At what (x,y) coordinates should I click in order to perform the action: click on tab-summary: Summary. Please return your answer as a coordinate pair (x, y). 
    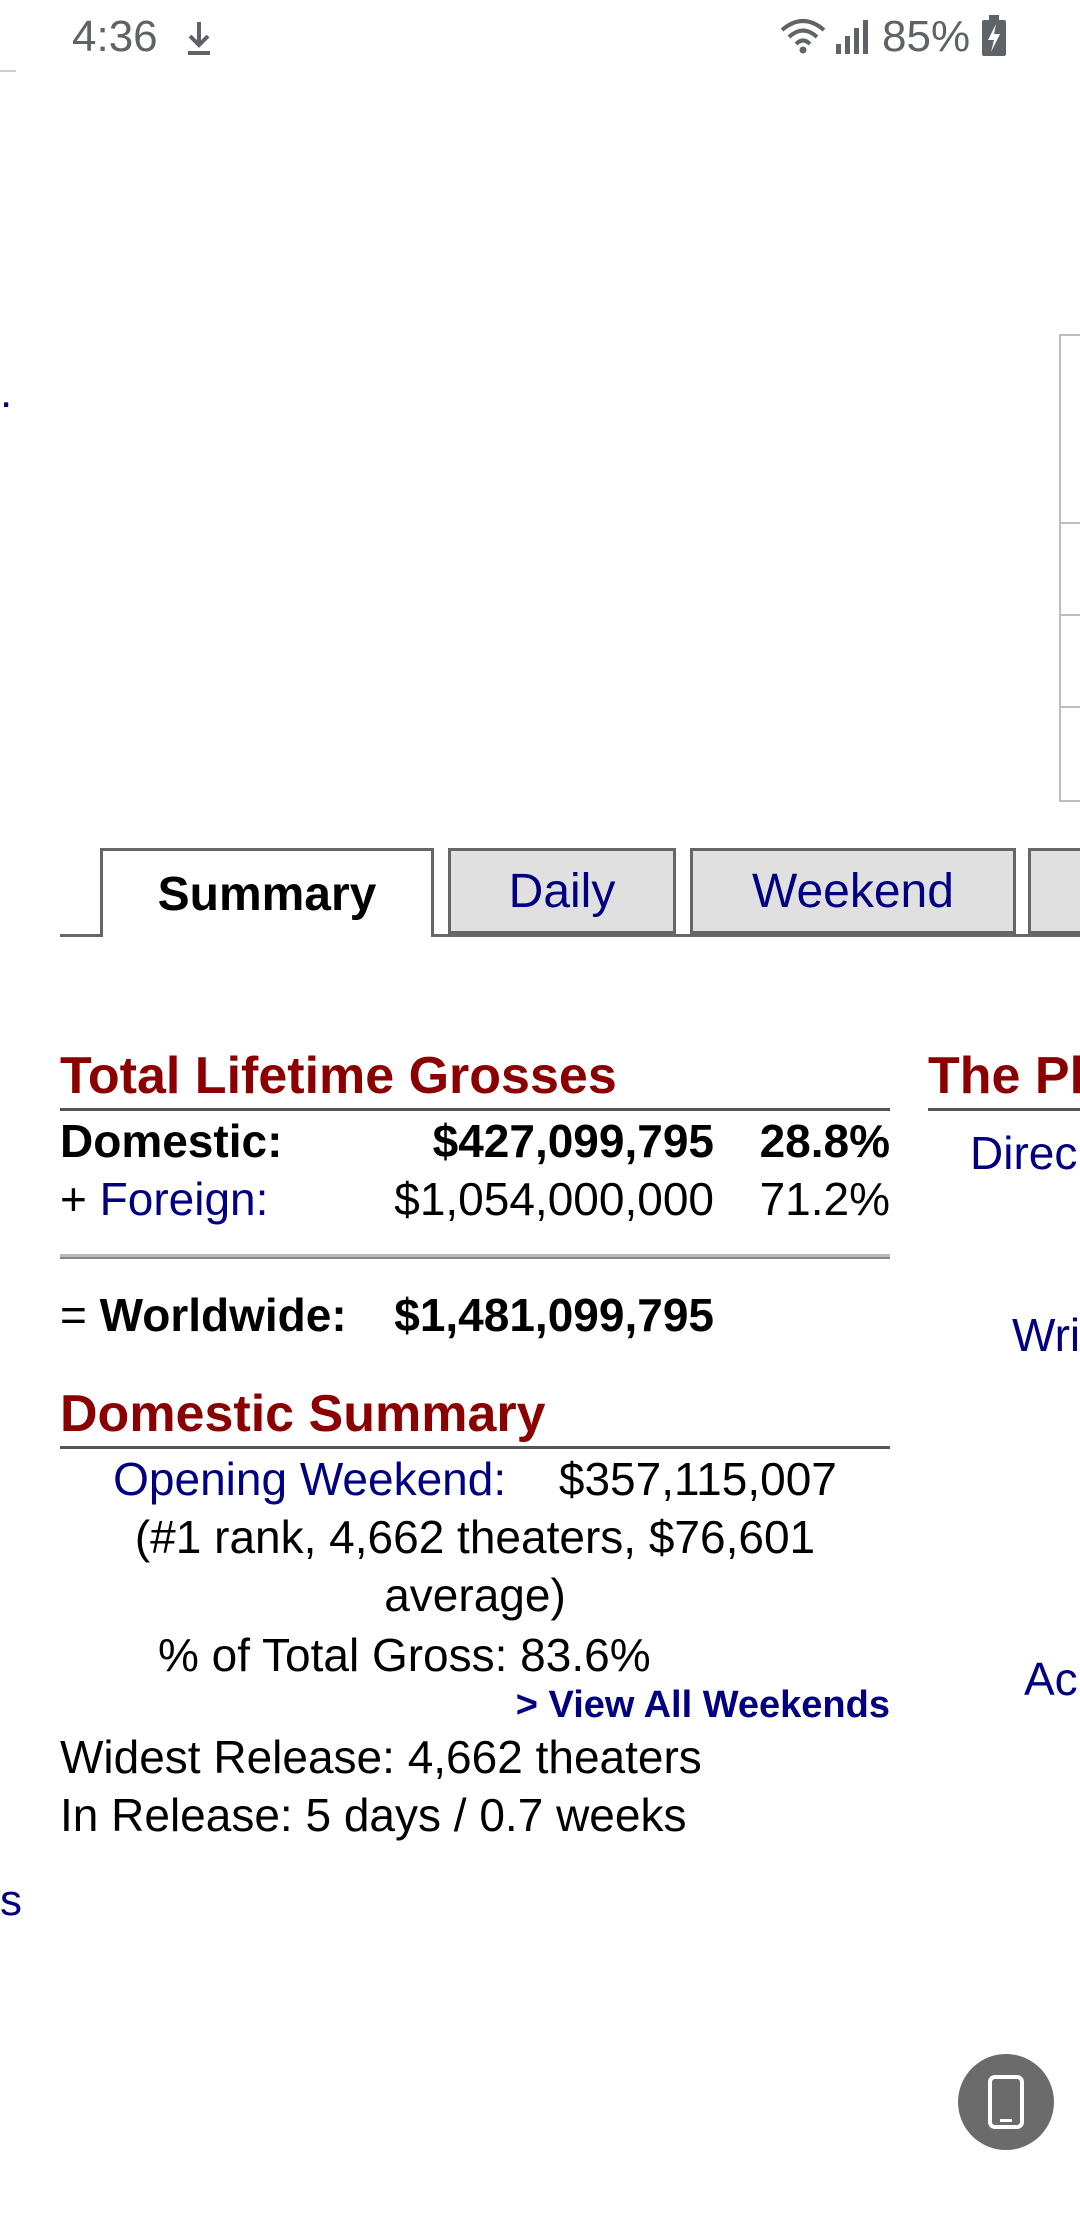
    Looking at the image, I should click on (267, 892).